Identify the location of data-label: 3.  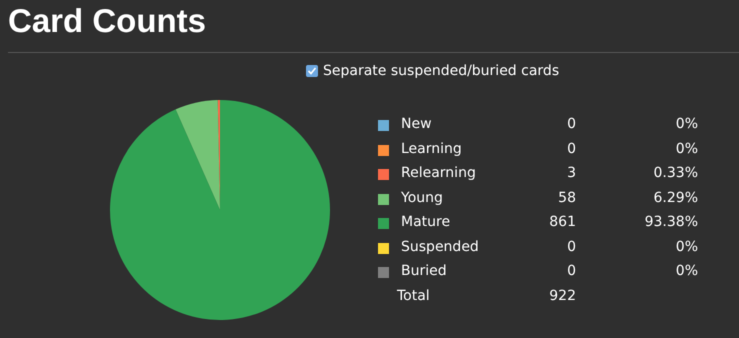
(571, 173).